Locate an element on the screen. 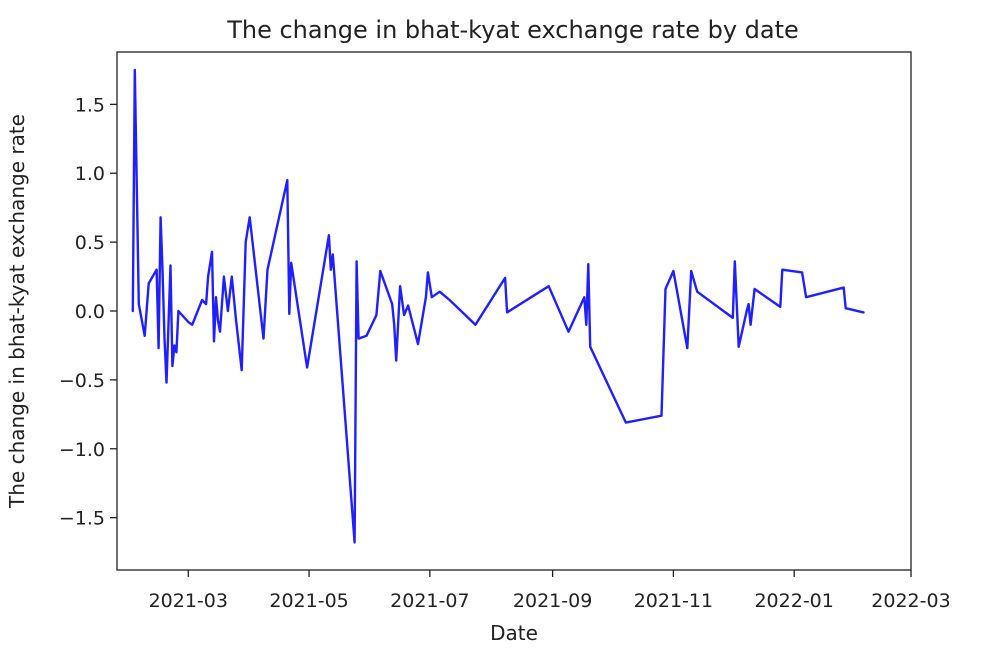  y-tick-label: 1.0 is located at coordinates (90, 174).